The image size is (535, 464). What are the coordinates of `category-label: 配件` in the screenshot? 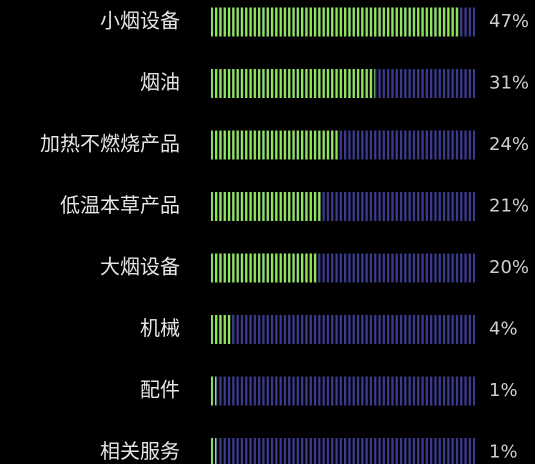 It's located at (160, 390).